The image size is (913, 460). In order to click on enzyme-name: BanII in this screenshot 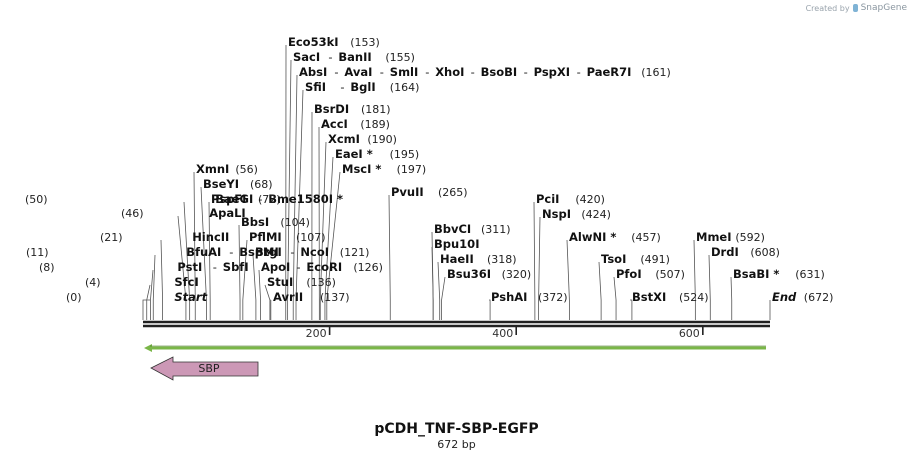, I will do `click(354, 57)`.